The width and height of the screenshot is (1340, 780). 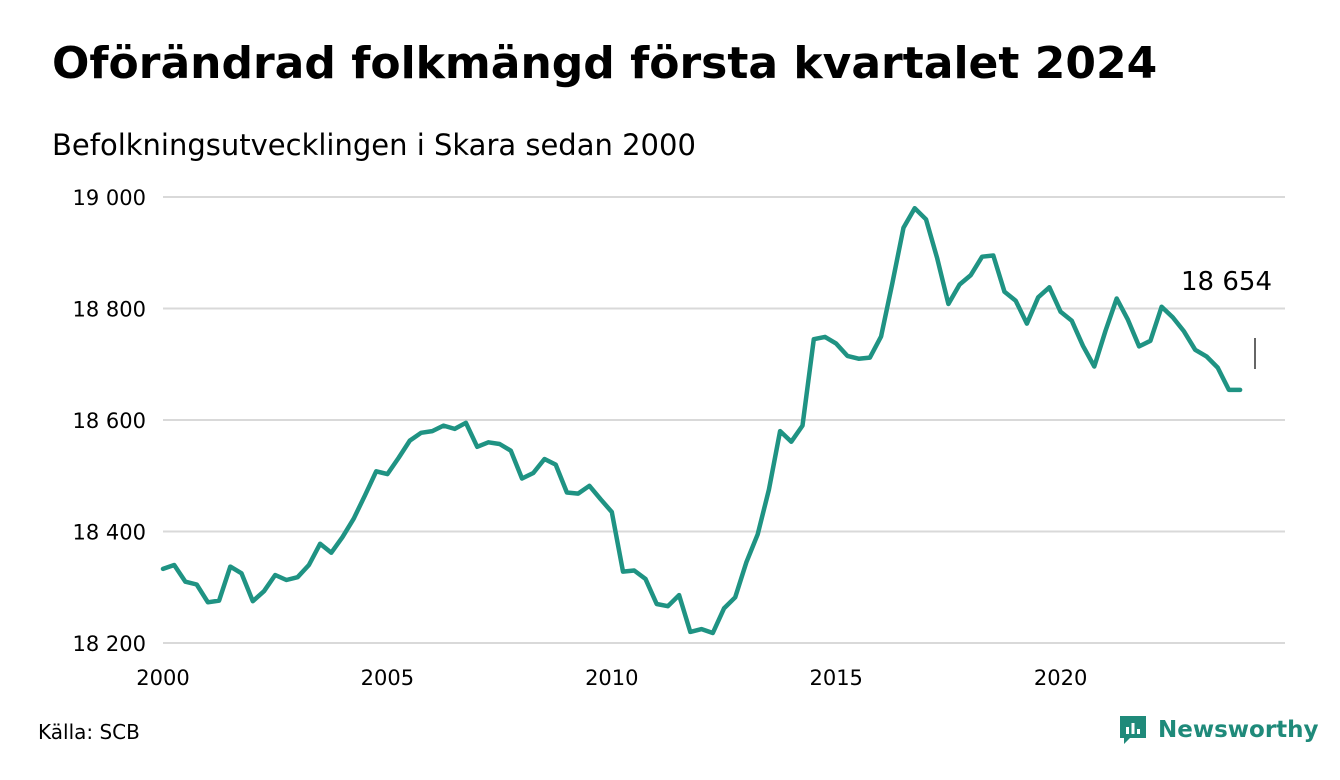 What do you see at coordinates (89, 732) in the screenshot?
I see `source-label: Källa: SCB` at bounding box center [89, 732].